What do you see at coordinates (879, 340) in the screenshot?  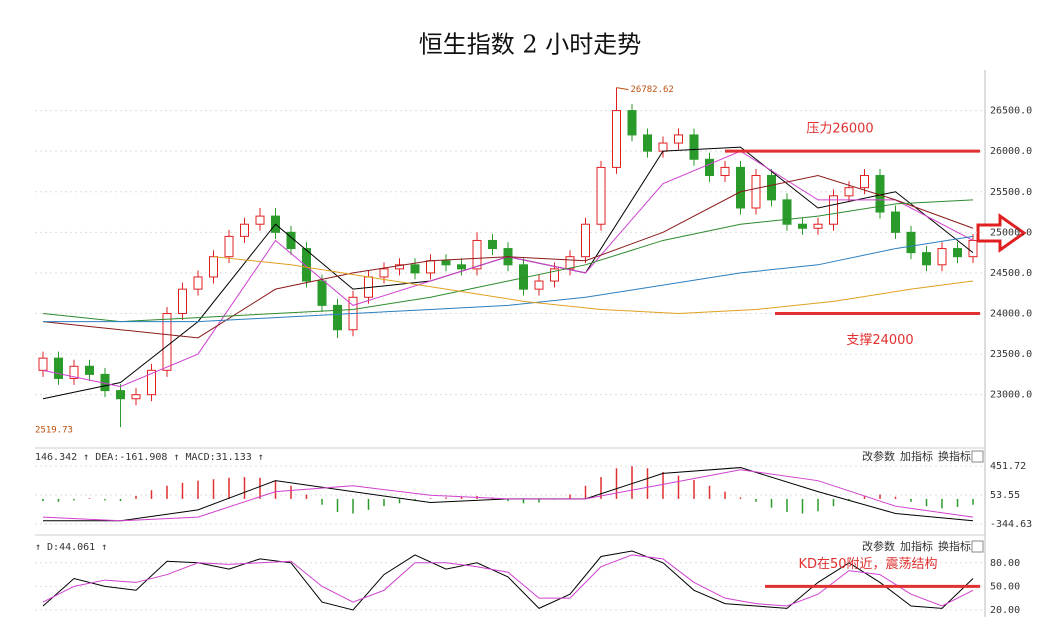 I see `annotation-label: 支撑24000` at bounding box center [879, 340].